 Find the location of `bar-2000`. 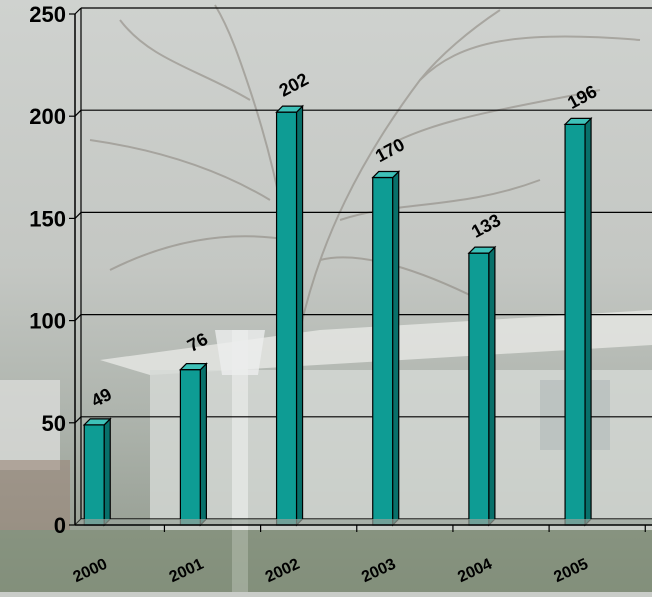

bar-2000 is located at coordinates (97, 472).